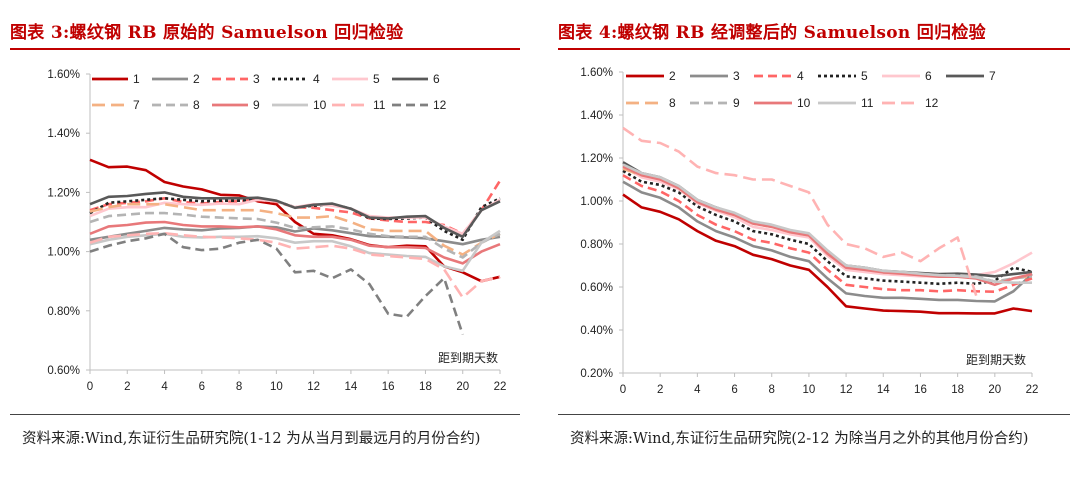  Describe the element at coordinates (269, 92) in the screenshot. I see `legend: 1 2 3 4 5 67 8 9 10 11 12` at that location.